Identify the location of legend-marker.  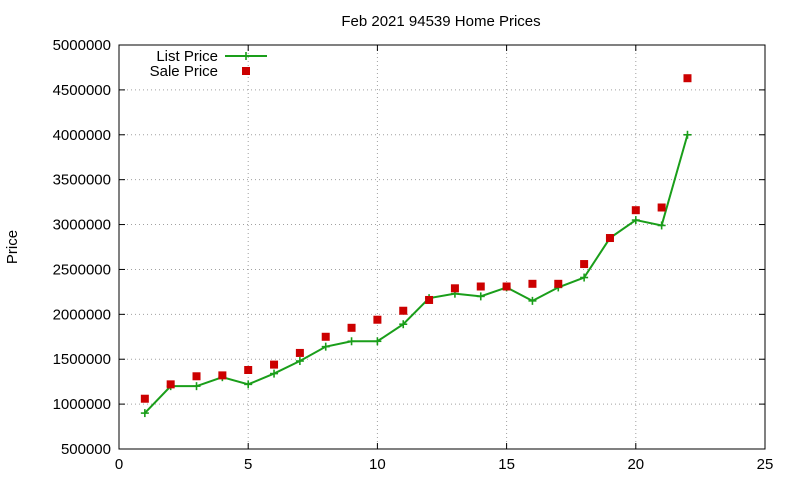
(246, 71).